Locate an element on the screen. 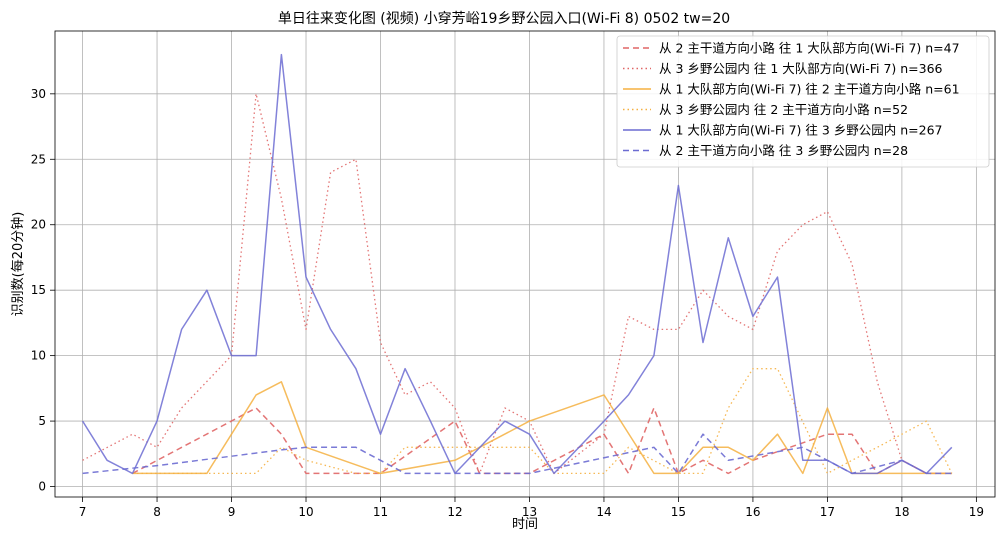  y-tick-label: 20 is located at coordinates (38, 225).